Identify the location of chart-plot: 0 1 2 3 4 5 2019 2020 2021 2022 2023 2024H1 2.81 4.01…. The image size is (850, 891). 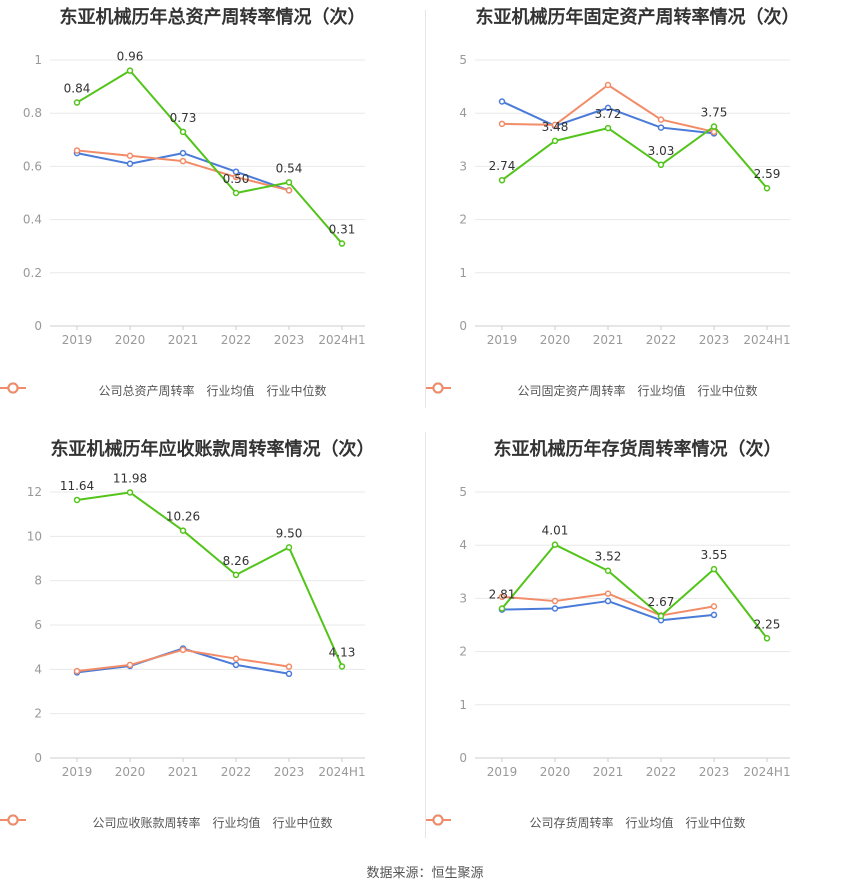
(624, 632).